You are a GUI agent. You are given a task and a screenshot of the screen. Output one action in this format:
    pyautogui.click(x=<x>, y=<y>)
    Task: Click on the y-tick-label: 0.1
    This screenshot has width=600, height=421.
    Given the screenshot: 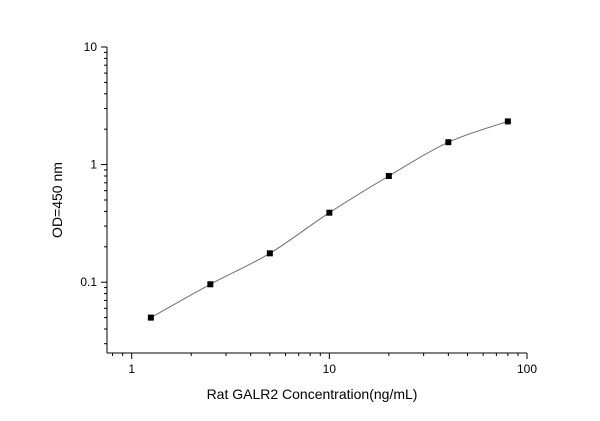 What is the action you would take?
    pyautogui.click(x=88, y=282)
    